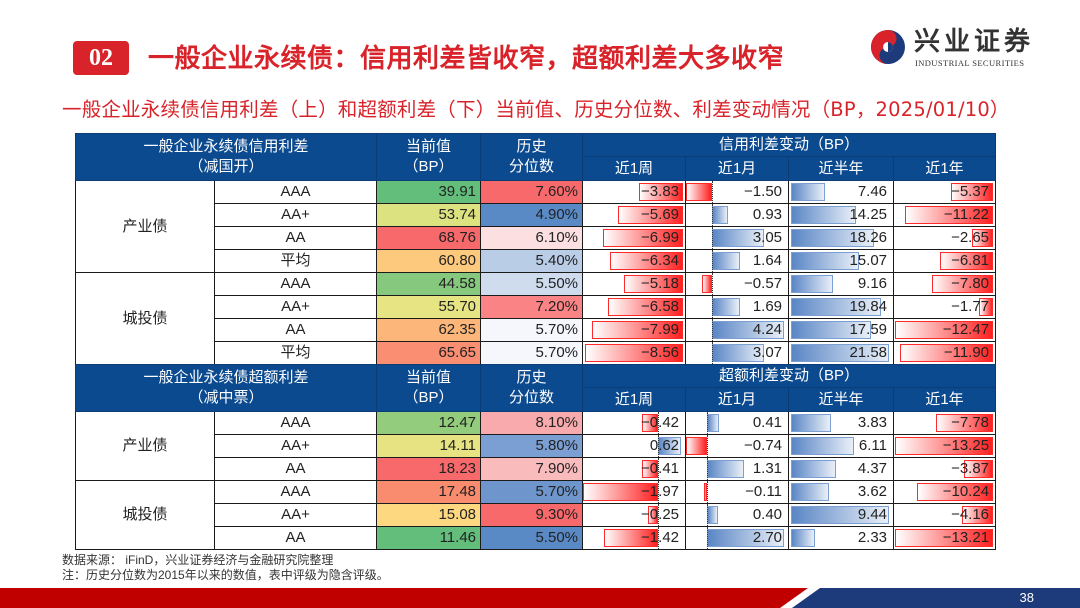  I want to click on spread-change-cell: −1.50, so click(737, 192).